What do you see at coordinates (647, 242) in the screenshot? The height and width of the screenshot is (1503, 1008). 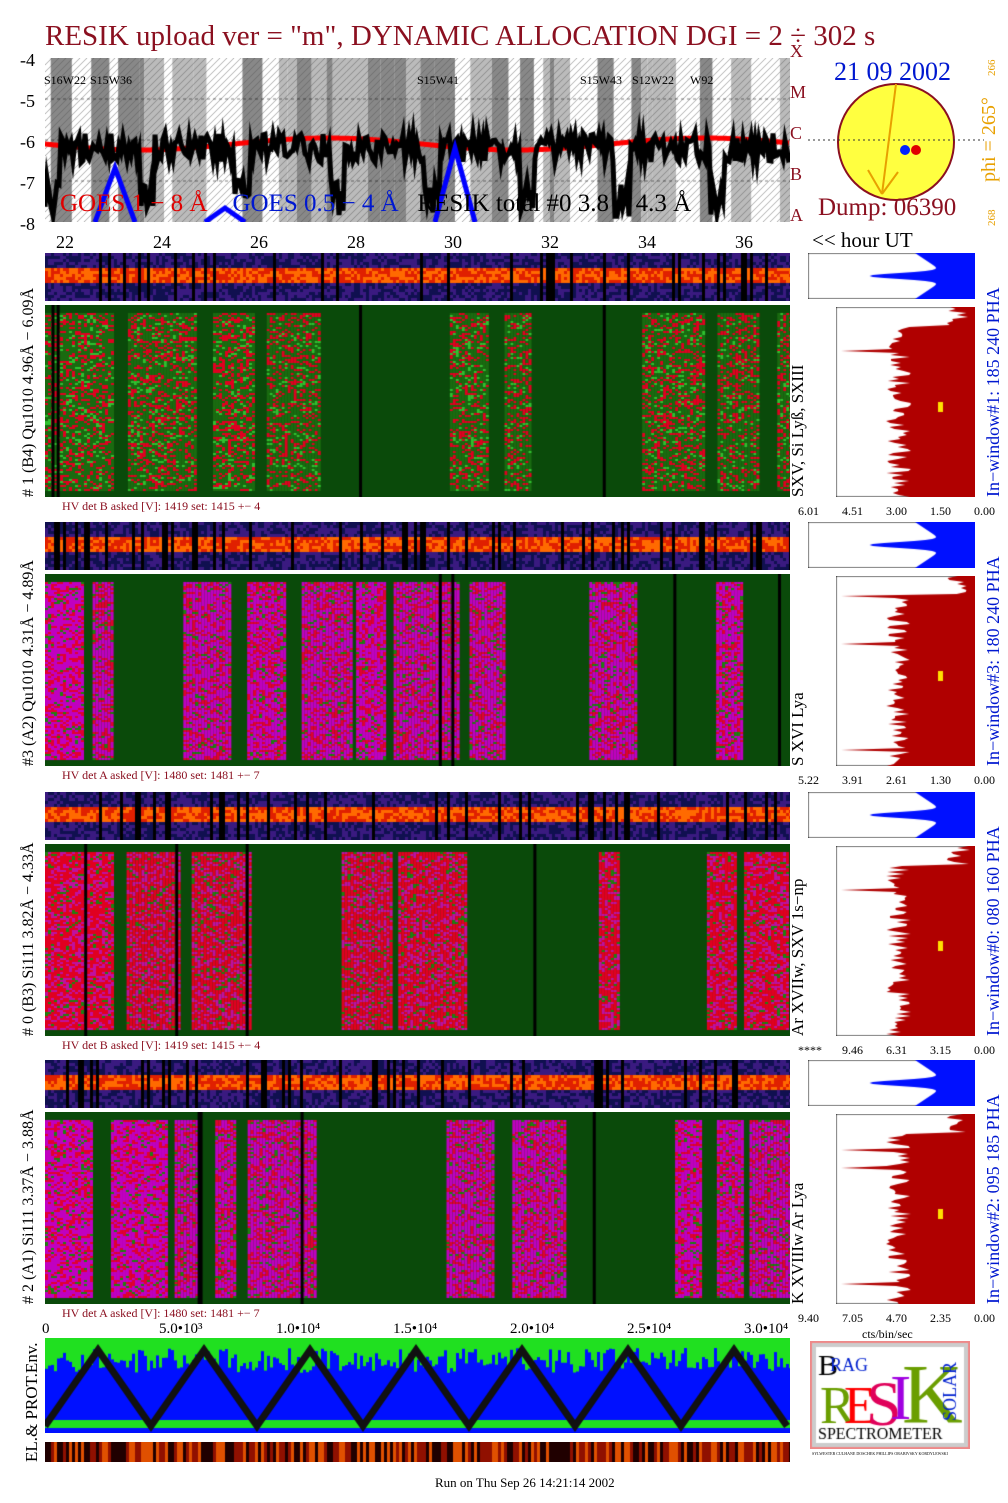 I see `x-tick: 34` at bounding box center [647, 242].